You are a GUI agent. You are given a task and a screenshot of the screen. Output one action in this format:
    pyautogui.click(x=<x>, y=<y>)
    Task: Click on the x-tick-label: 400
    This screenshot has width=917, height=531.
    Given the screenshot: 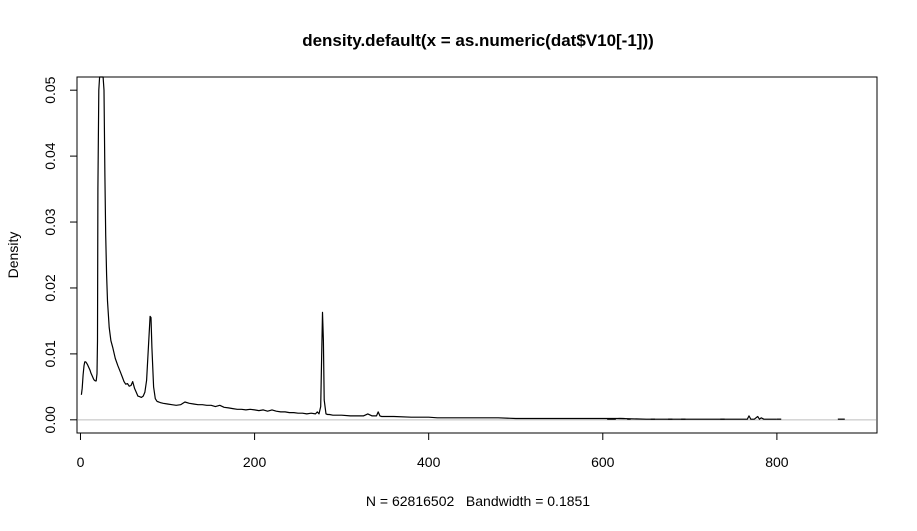 What is the action you would take?
    pyautogui.click(x=429, y=462)
    